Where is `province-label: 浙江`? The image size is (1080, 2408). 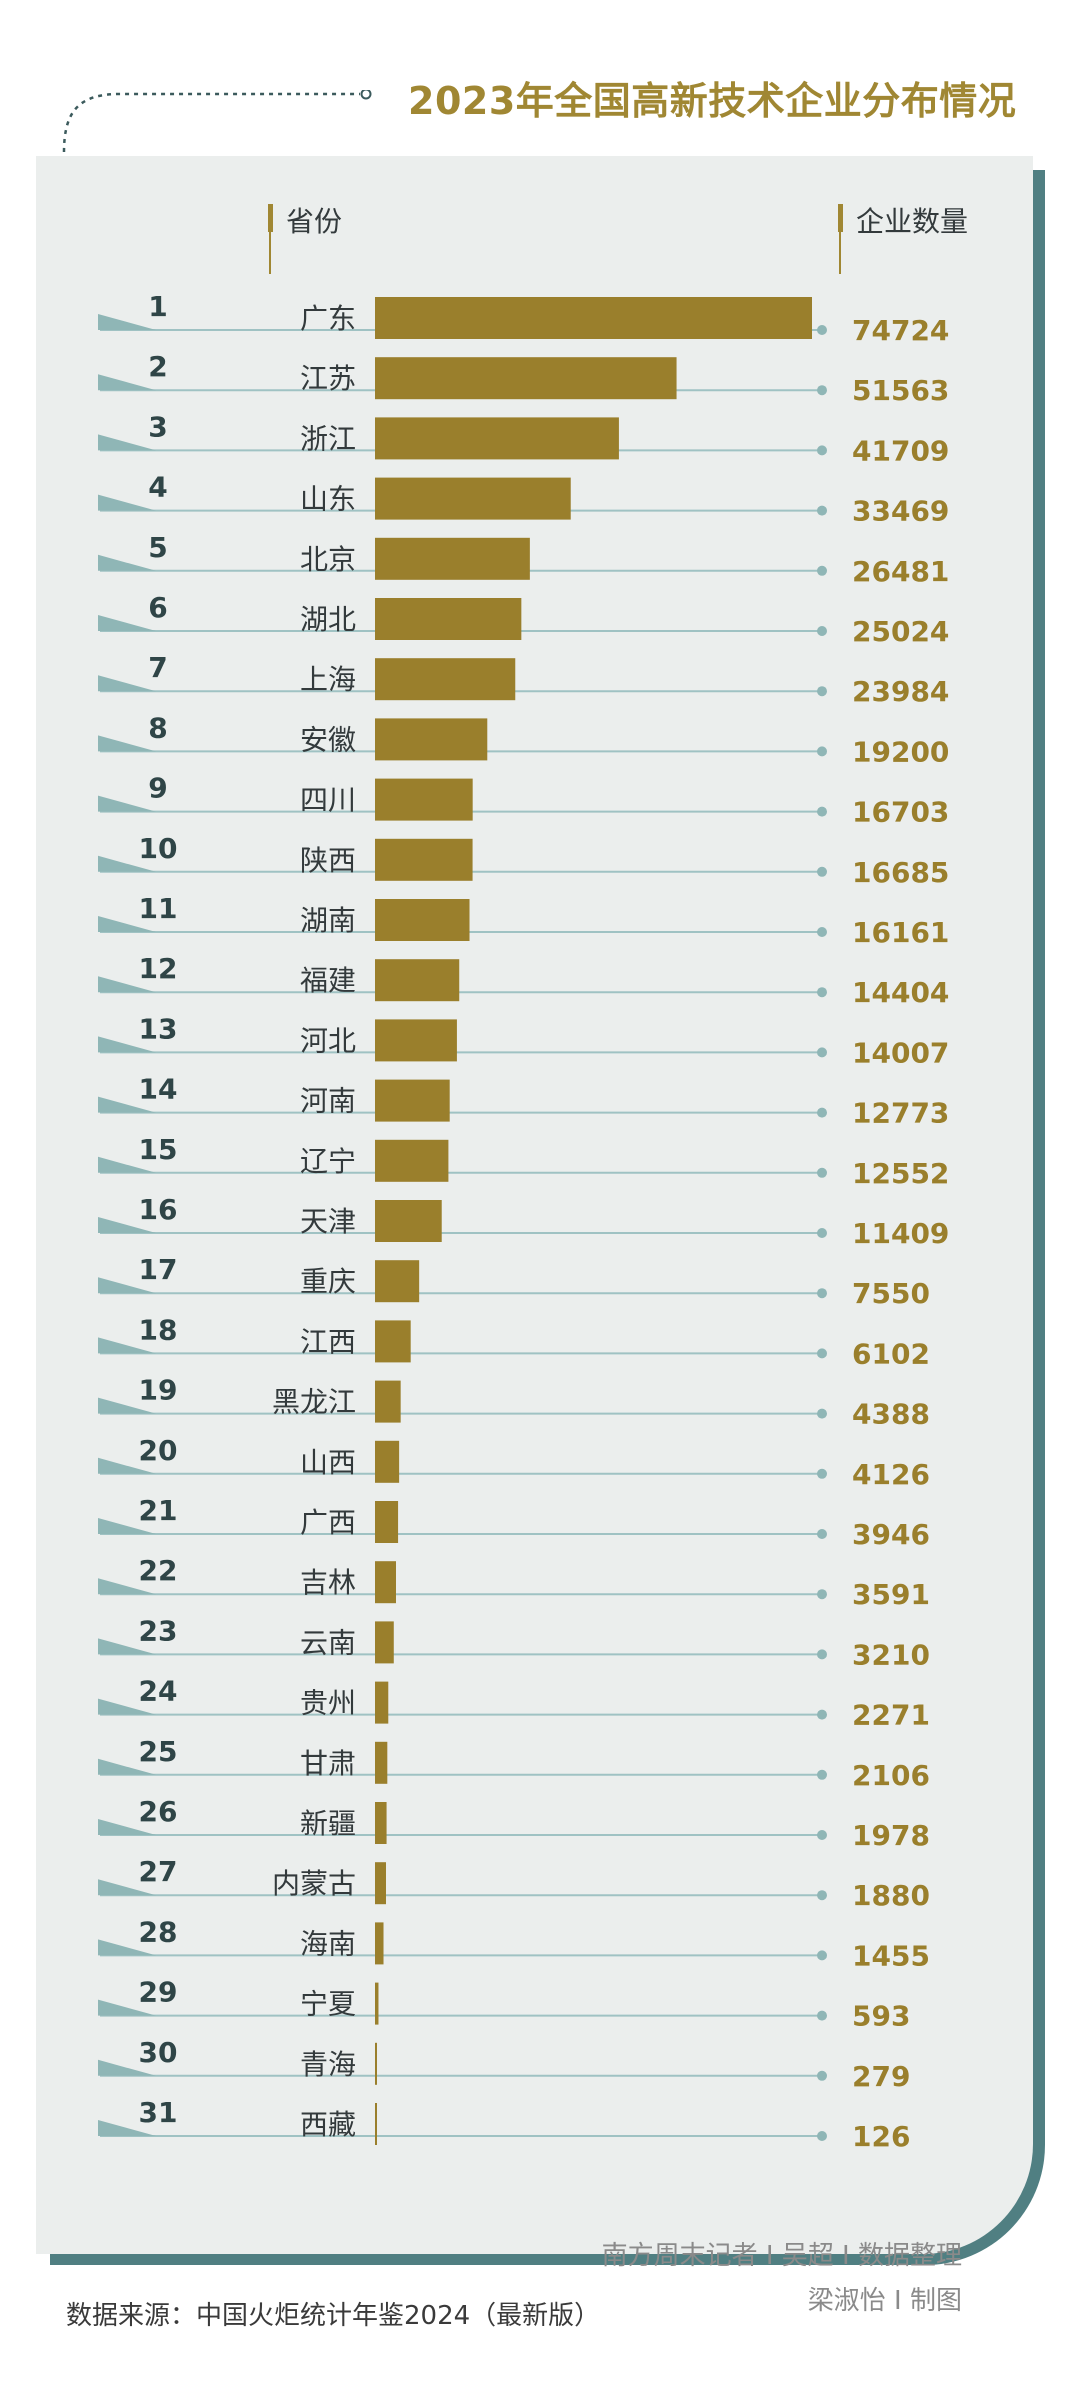 province-label: 浙江 is located at coordinates (328, 438).